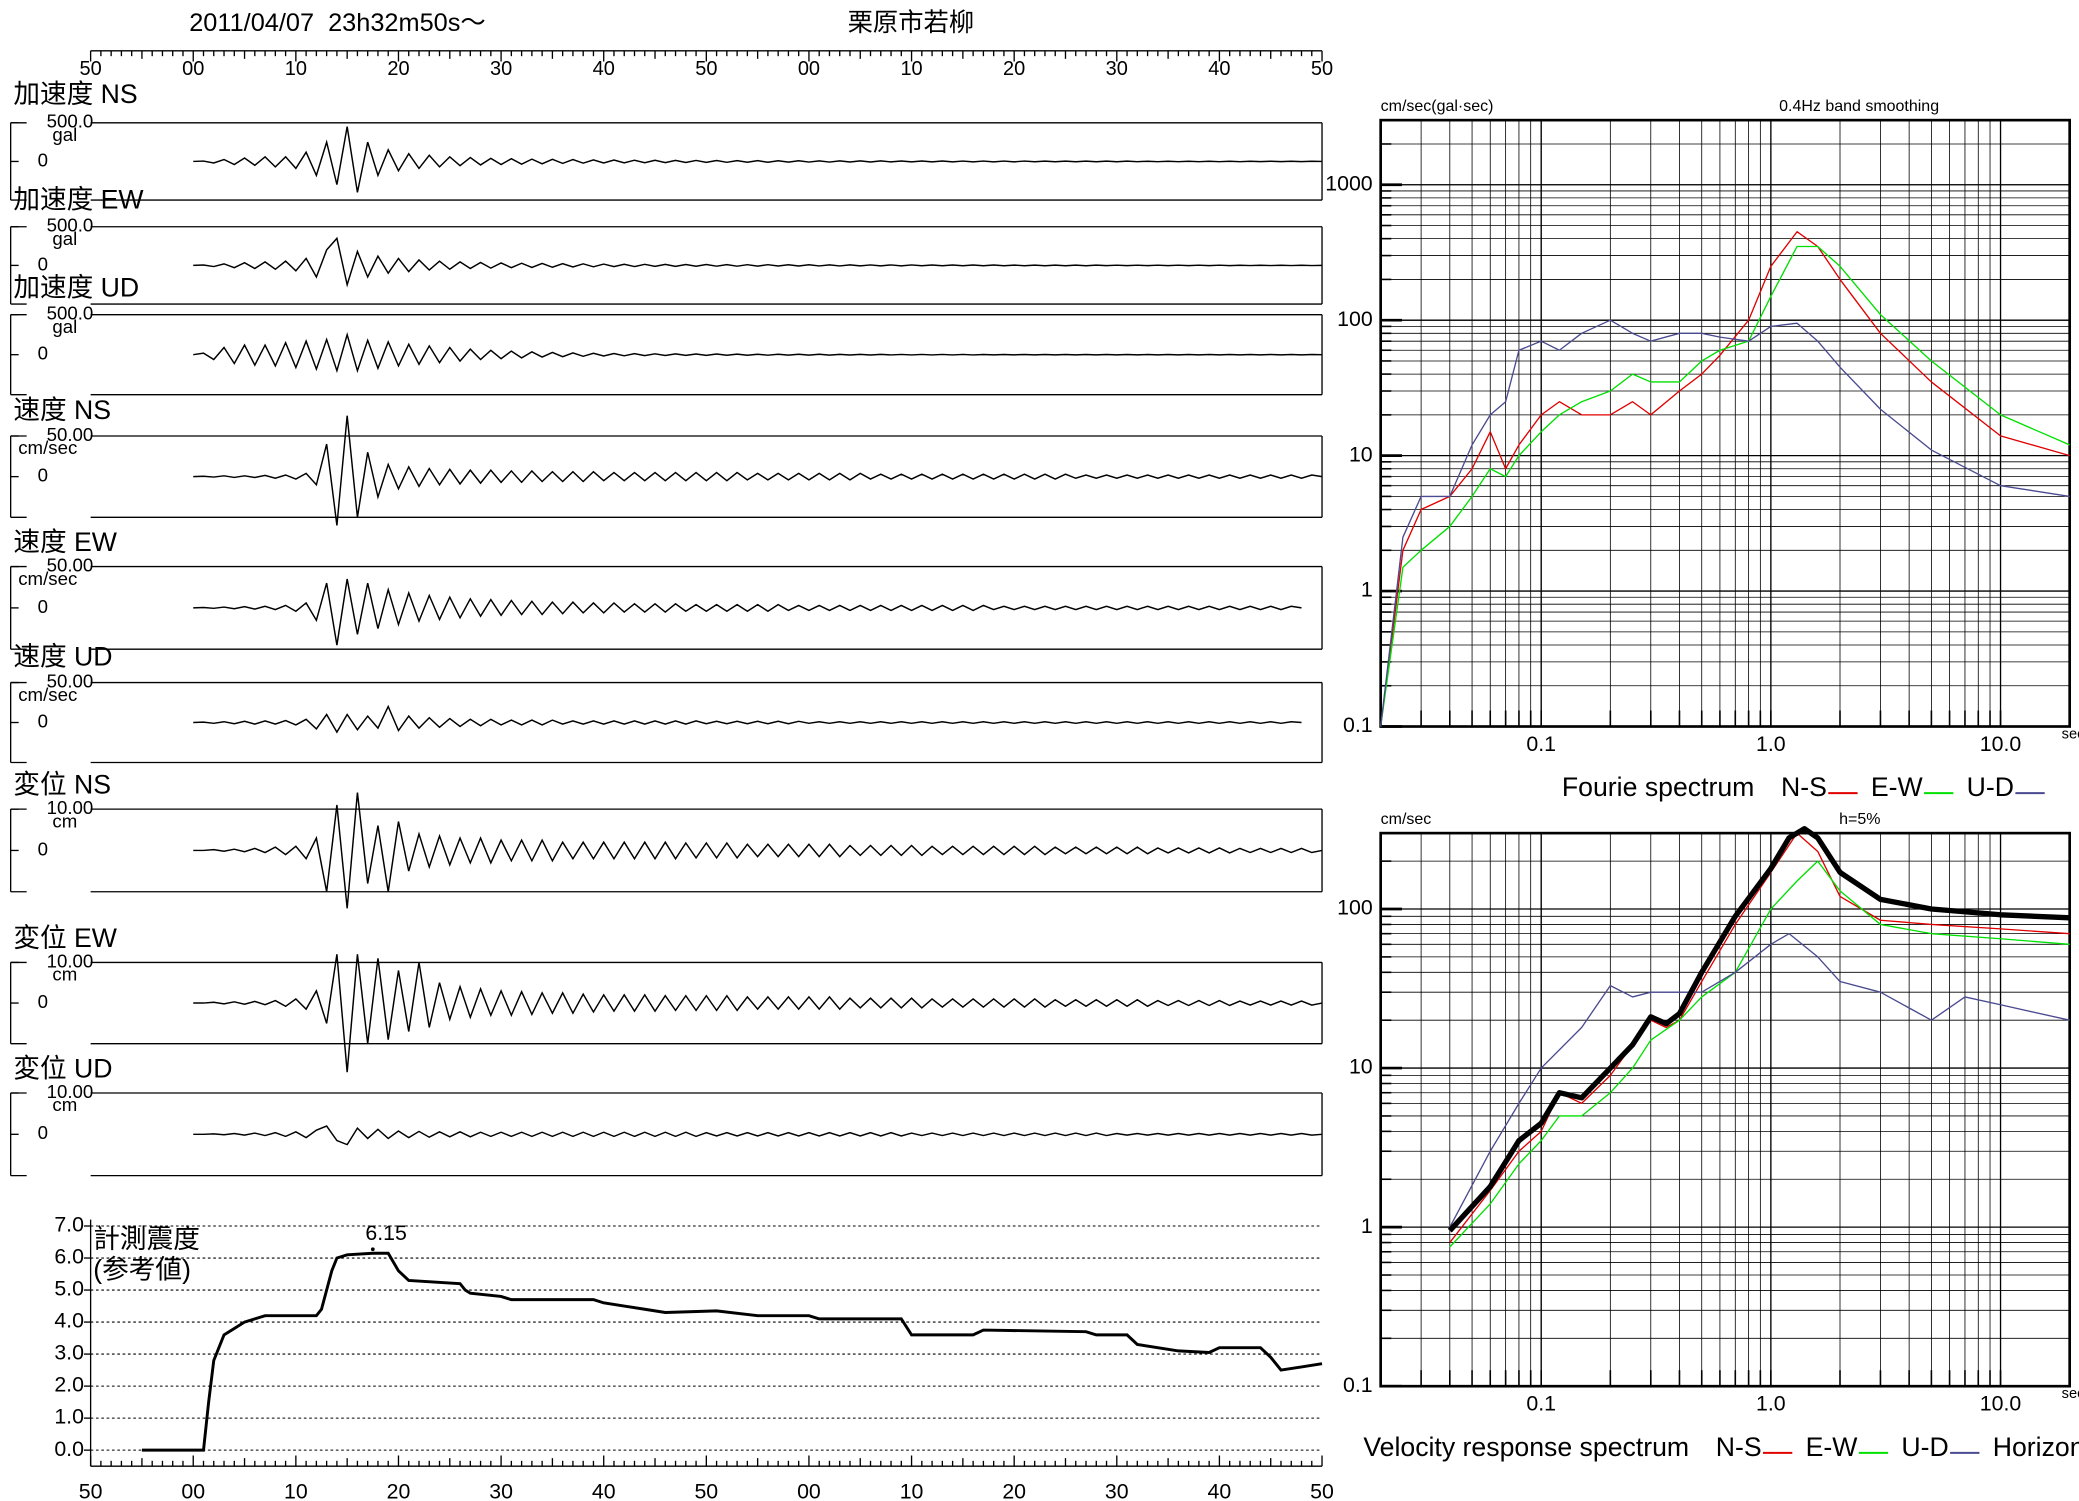 The image size is (2079, 1501). Describe the element at coordinates (142, 1270) in the screenshot. I see `intensity-subtitle: (参考値)` at that location.